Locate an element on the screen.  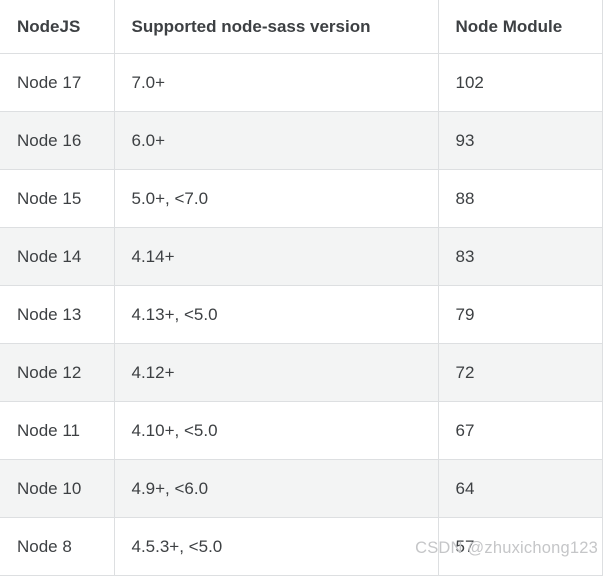
table-row: Node 17 7.0+ 102 is located at coordinates (301, 82).